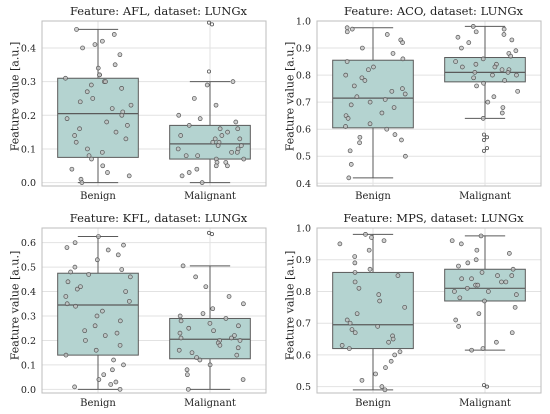 The width and height of the screenshot is (550, 414). I want to click on chart-title: Feature: ACO, dataset: LUNGx, so click(433, 11).